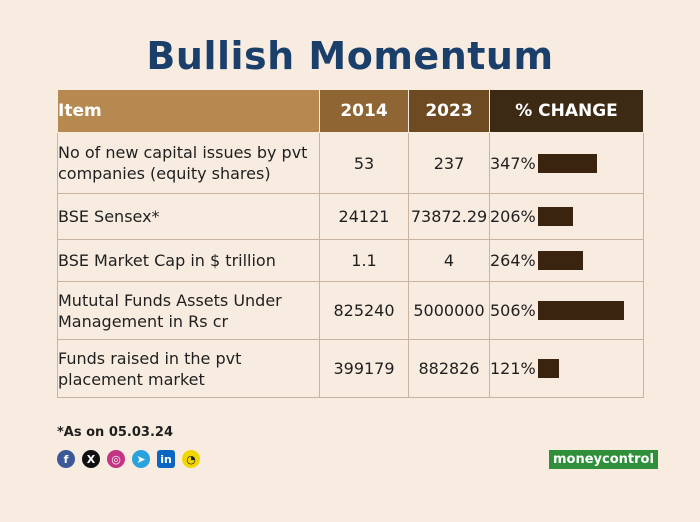 The image size is (700, 522). Describe the element at coordinates (364, 260) in the screenshot. I see `row-value-2014: 1.1` at that location.